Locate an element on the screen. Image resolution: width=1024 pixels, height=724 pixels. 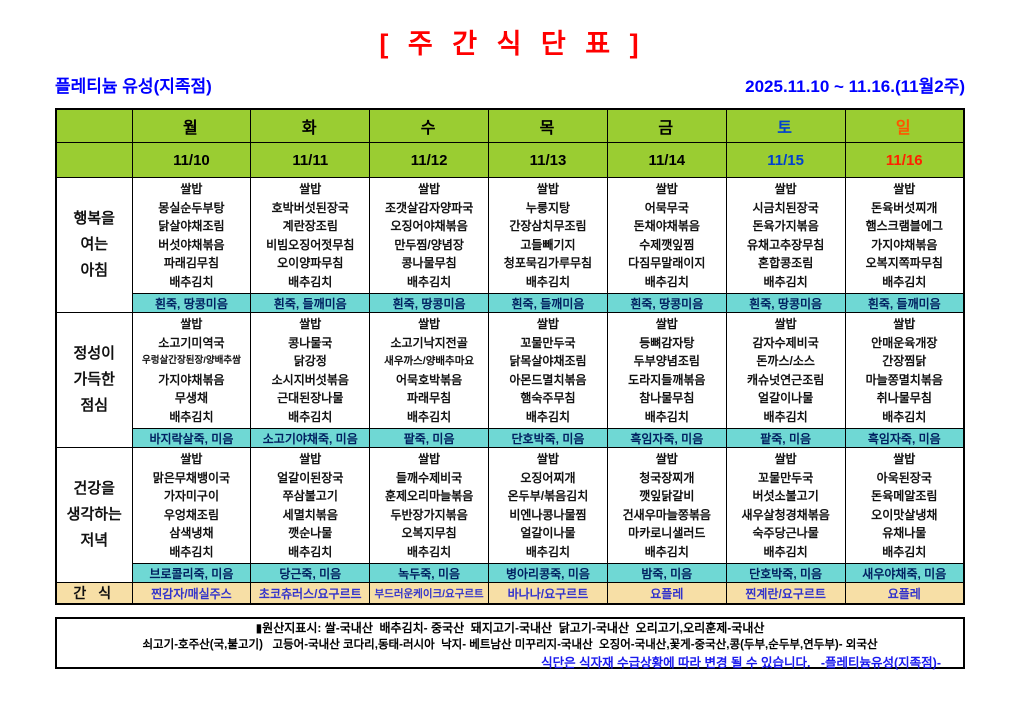
snack-cell-wed: 부드러운케이크/요구르트 is located at coordinates (429, 593).